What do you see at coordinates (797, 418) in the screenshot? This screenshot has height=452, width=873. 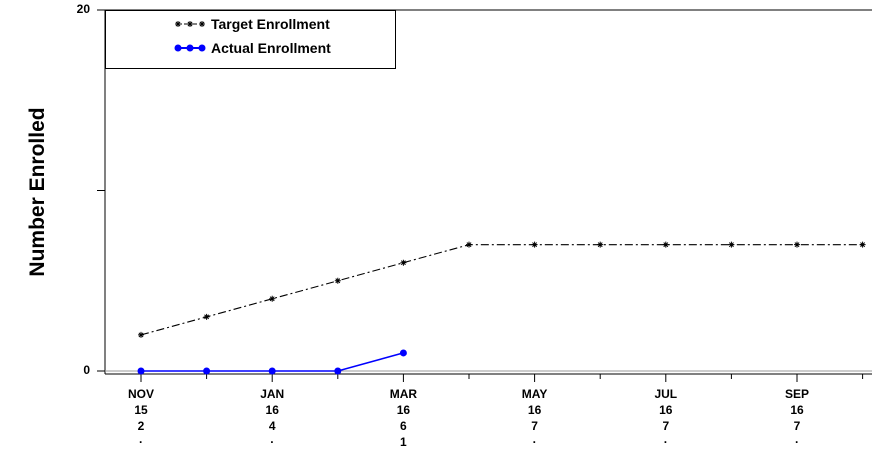 I see `x-tick-label-group: SEP 16 7 ·` at bounding box center [797, 418].